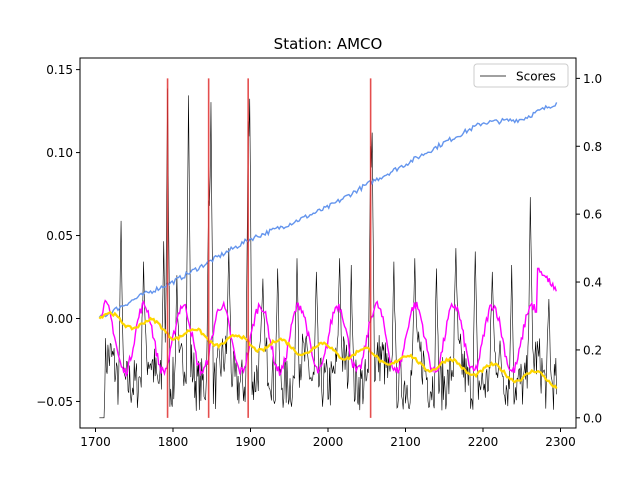 The image size is (640, 484). I want to click on legend: Scores, so click(521, 75).